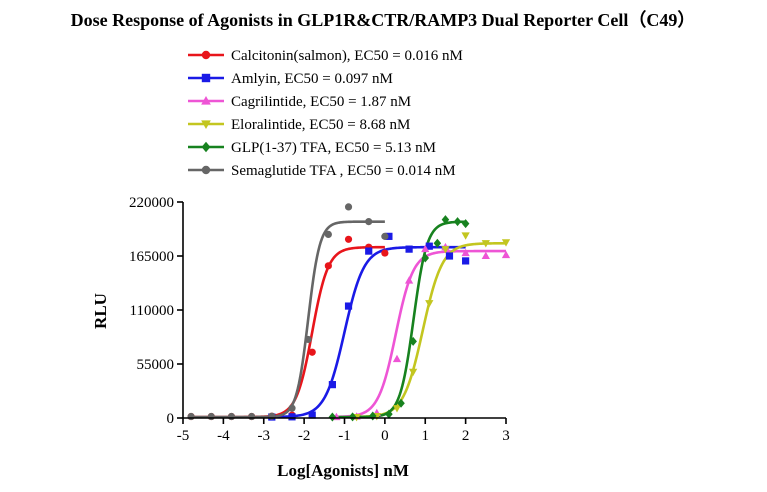  What do you see at coordinates (151, 203) in the screenshot?
I see `y-tick-label: 220000` at bounding box center [151, 203].